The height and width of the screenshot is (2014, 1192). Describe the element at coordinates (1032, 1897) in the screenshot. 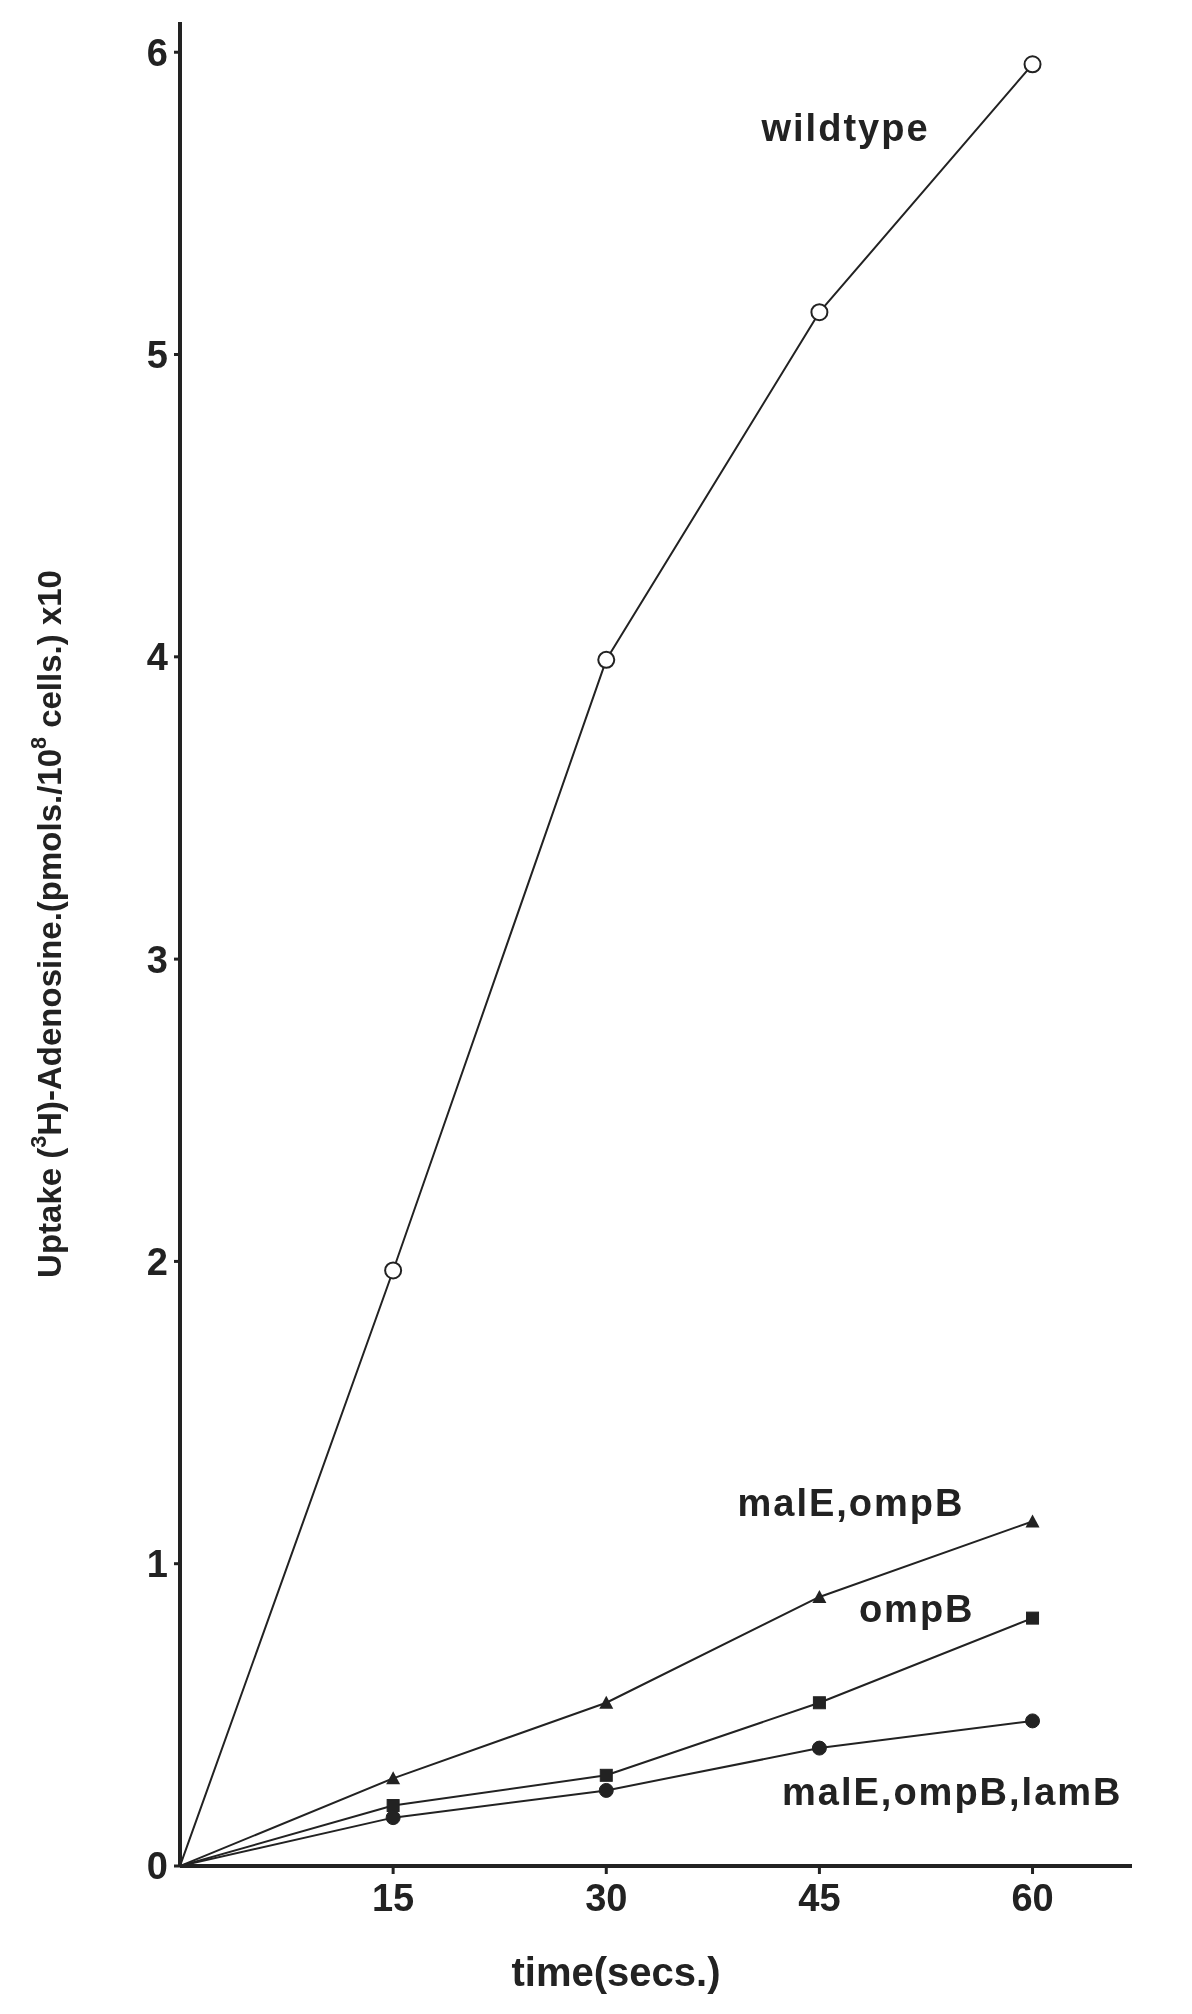

I see `x-tick-label: 60` at that location.